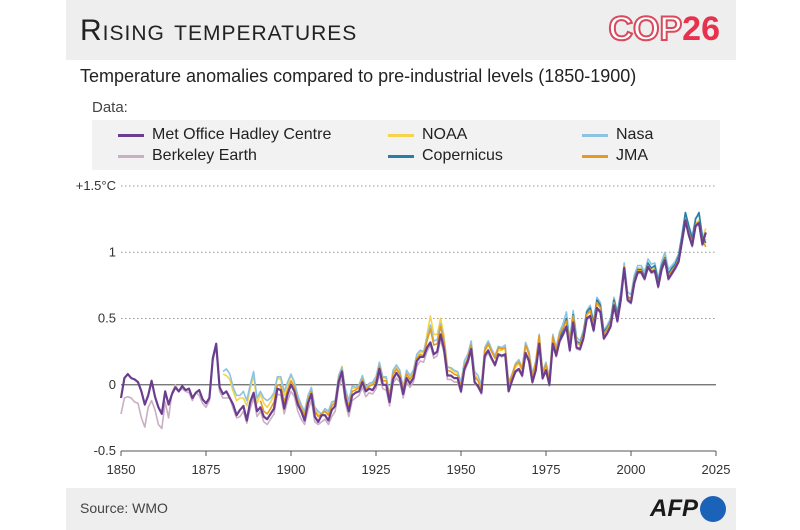  Describe the element at coordinates (401, 509) in the screenshot. I see `footer: Source: WMO AFP` at that location.